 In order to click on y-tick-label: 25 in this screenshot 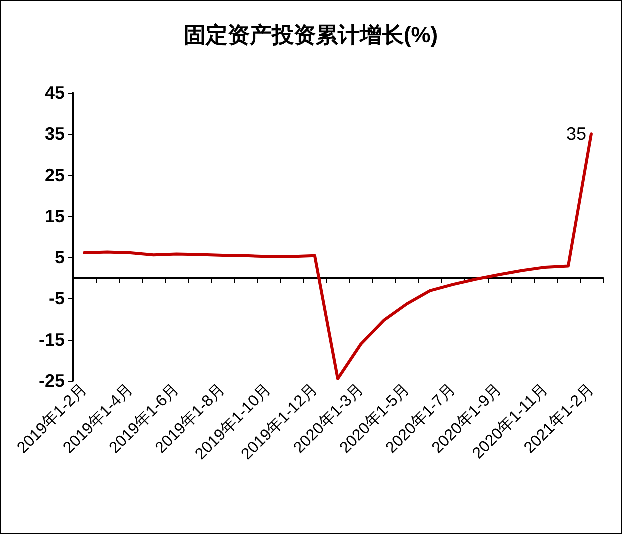, I will do `click(54, 175)`.